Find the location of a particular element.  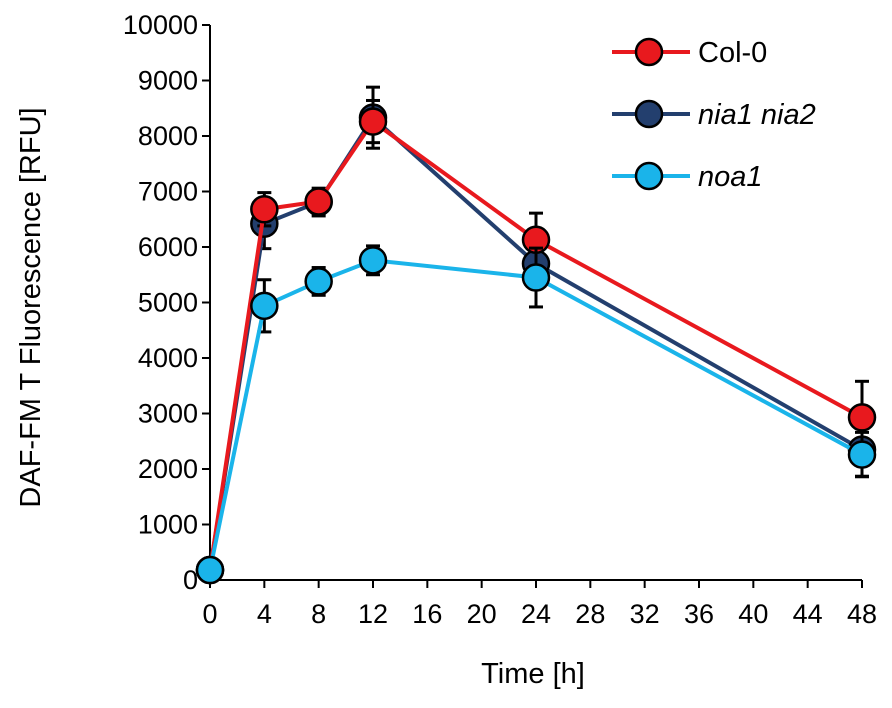

y-tick-label: 9000 is located at coordinates (168, 81).